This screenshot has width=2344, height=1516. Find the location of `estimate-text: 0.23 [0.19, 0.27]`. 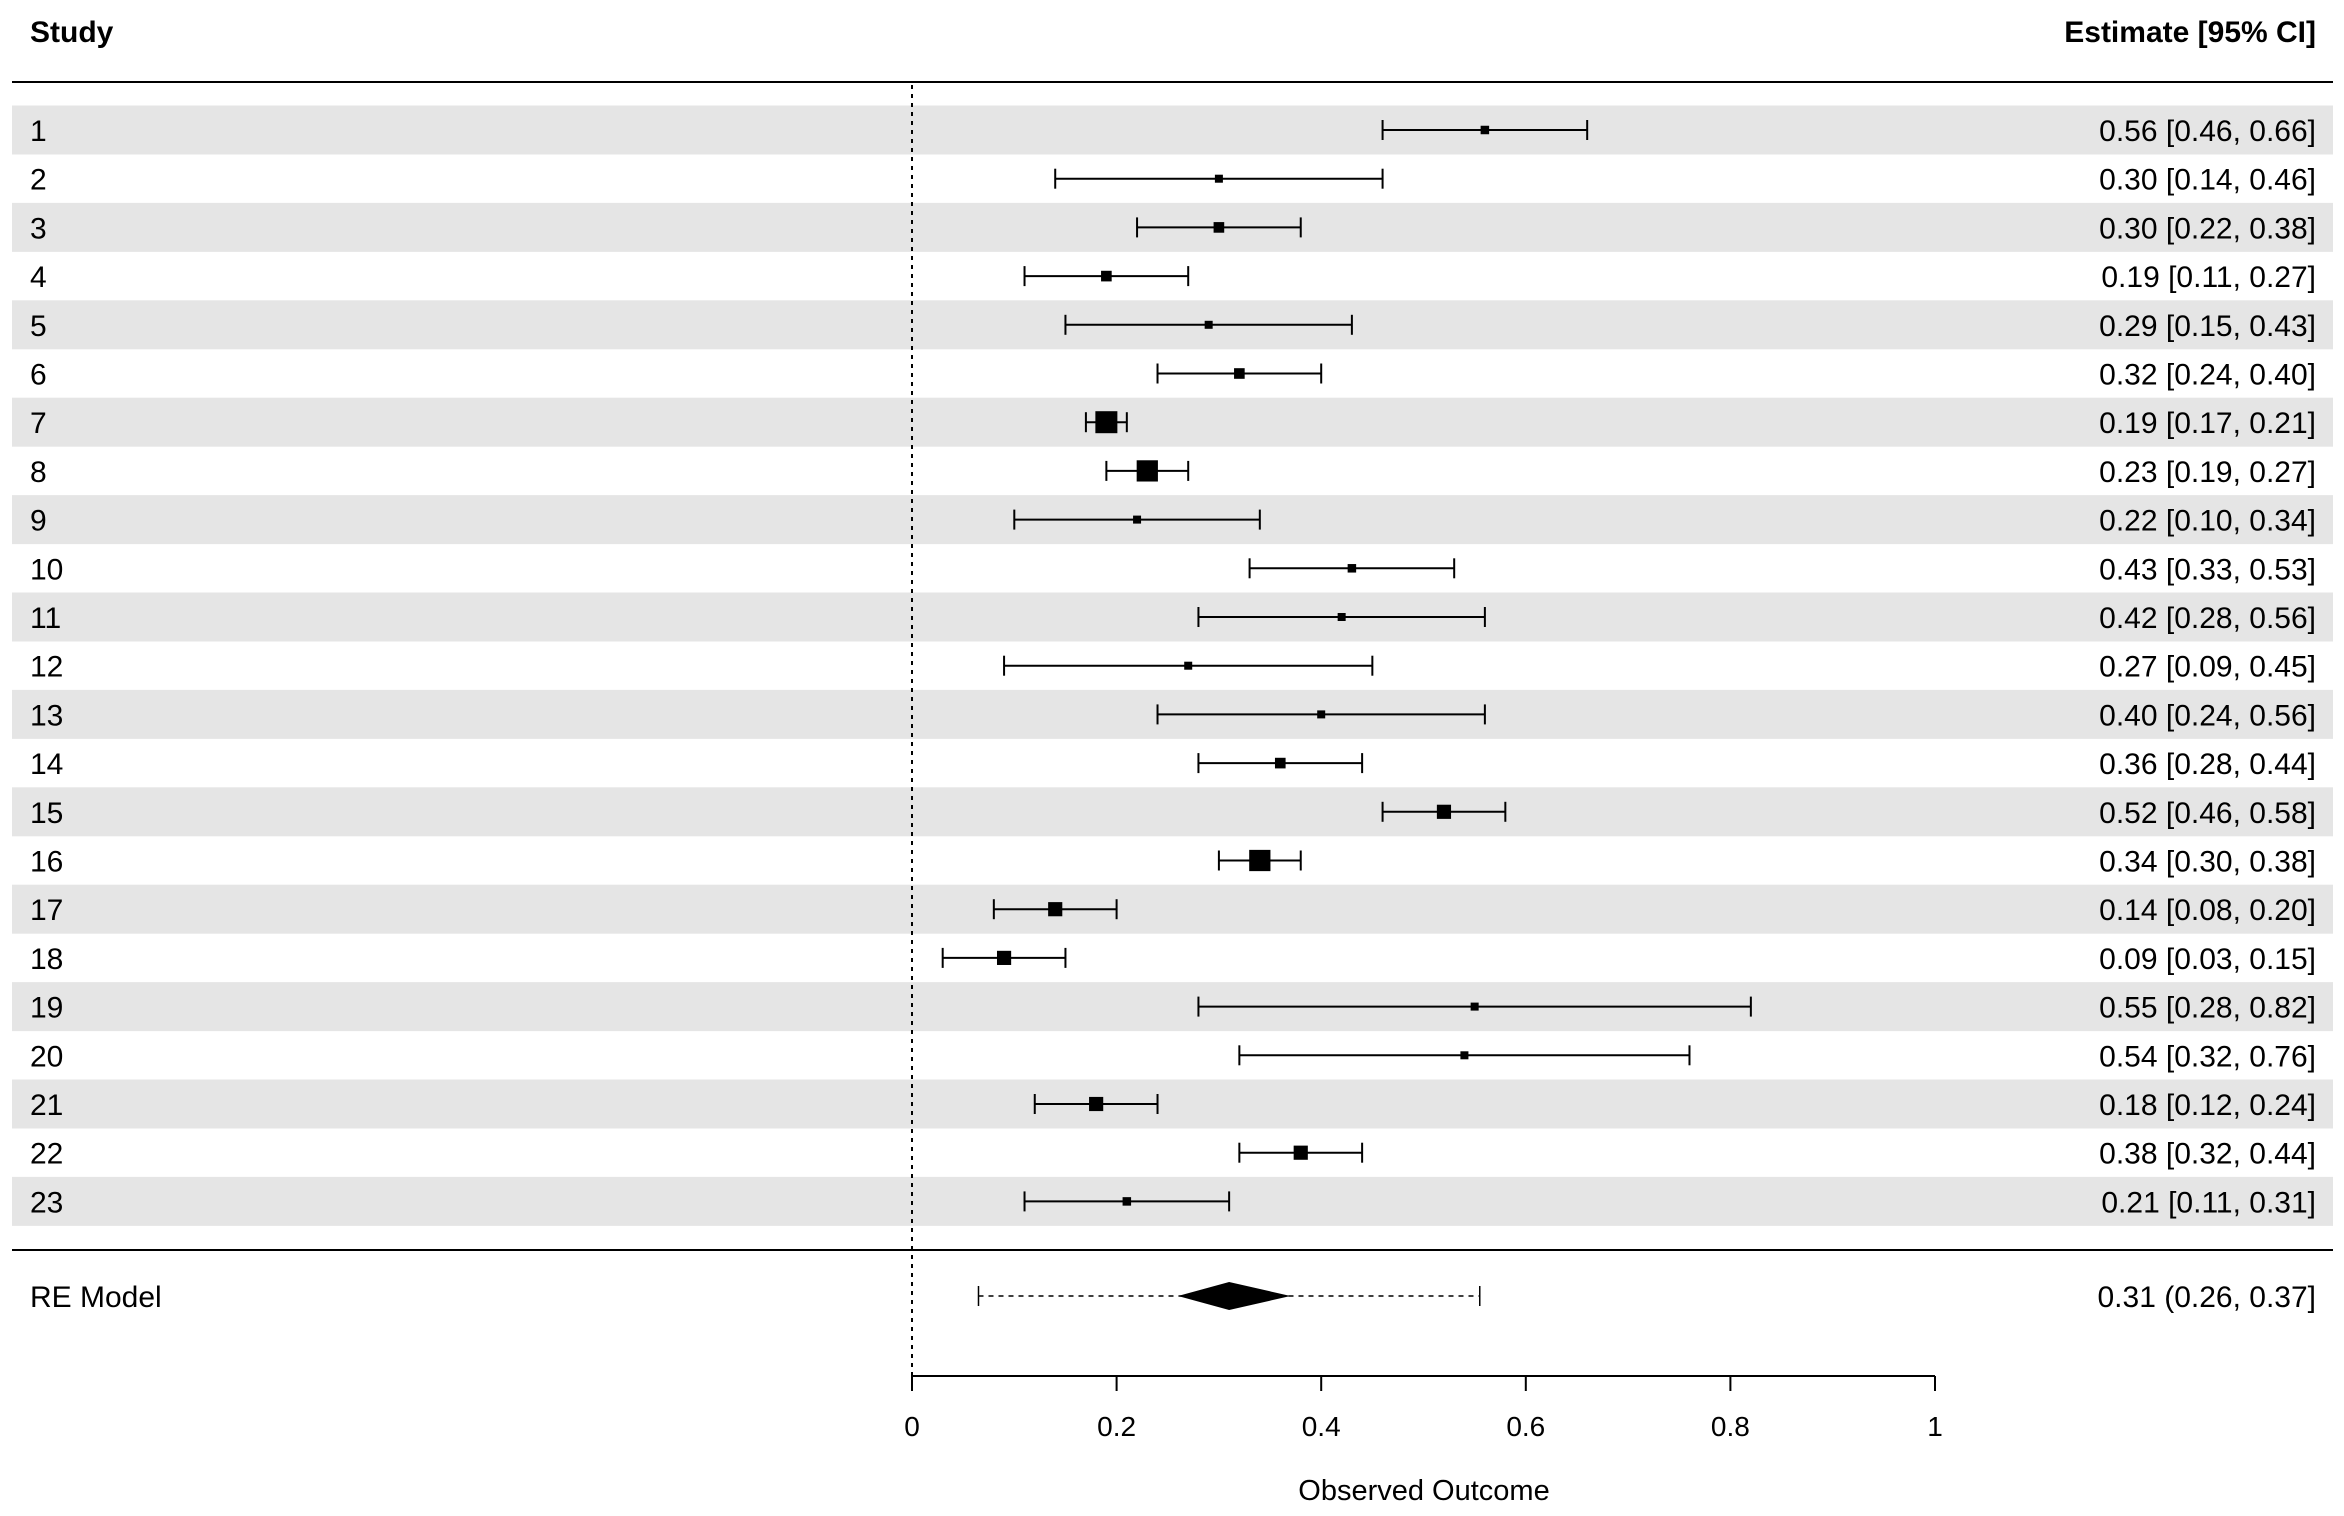

estimate-text: 0.23 [0.19, 0.27] is located at coordinates (2207, 472).